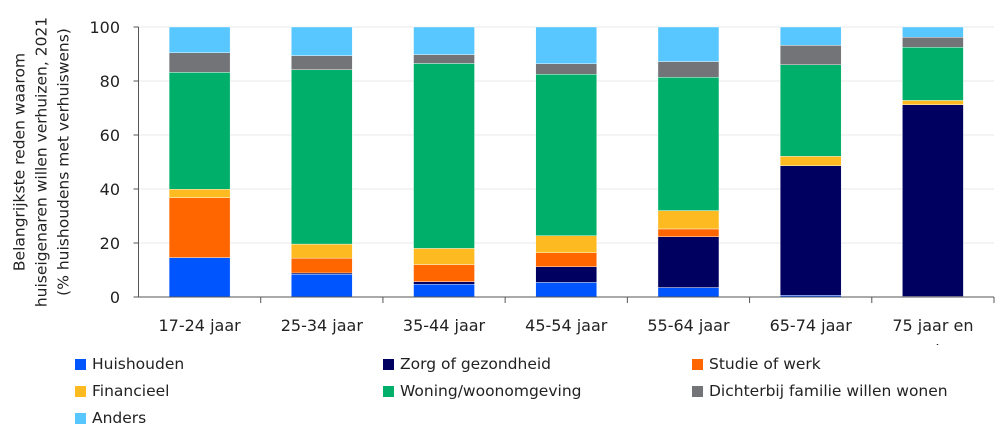  Describe the element at coordinates (933, 343) in the screenshot. I see `x-tick-label: ouder` at that location.